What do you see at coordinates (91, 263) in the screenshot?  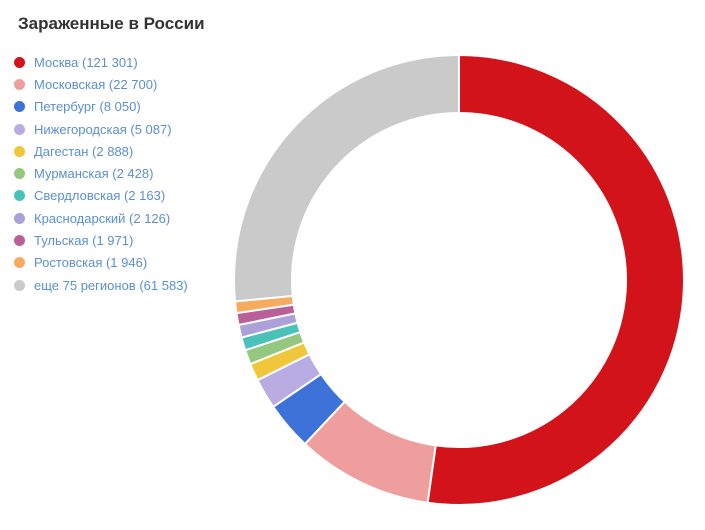 I see `legend-label: Ростовская (1 946)` at bounding box center [91, 263].